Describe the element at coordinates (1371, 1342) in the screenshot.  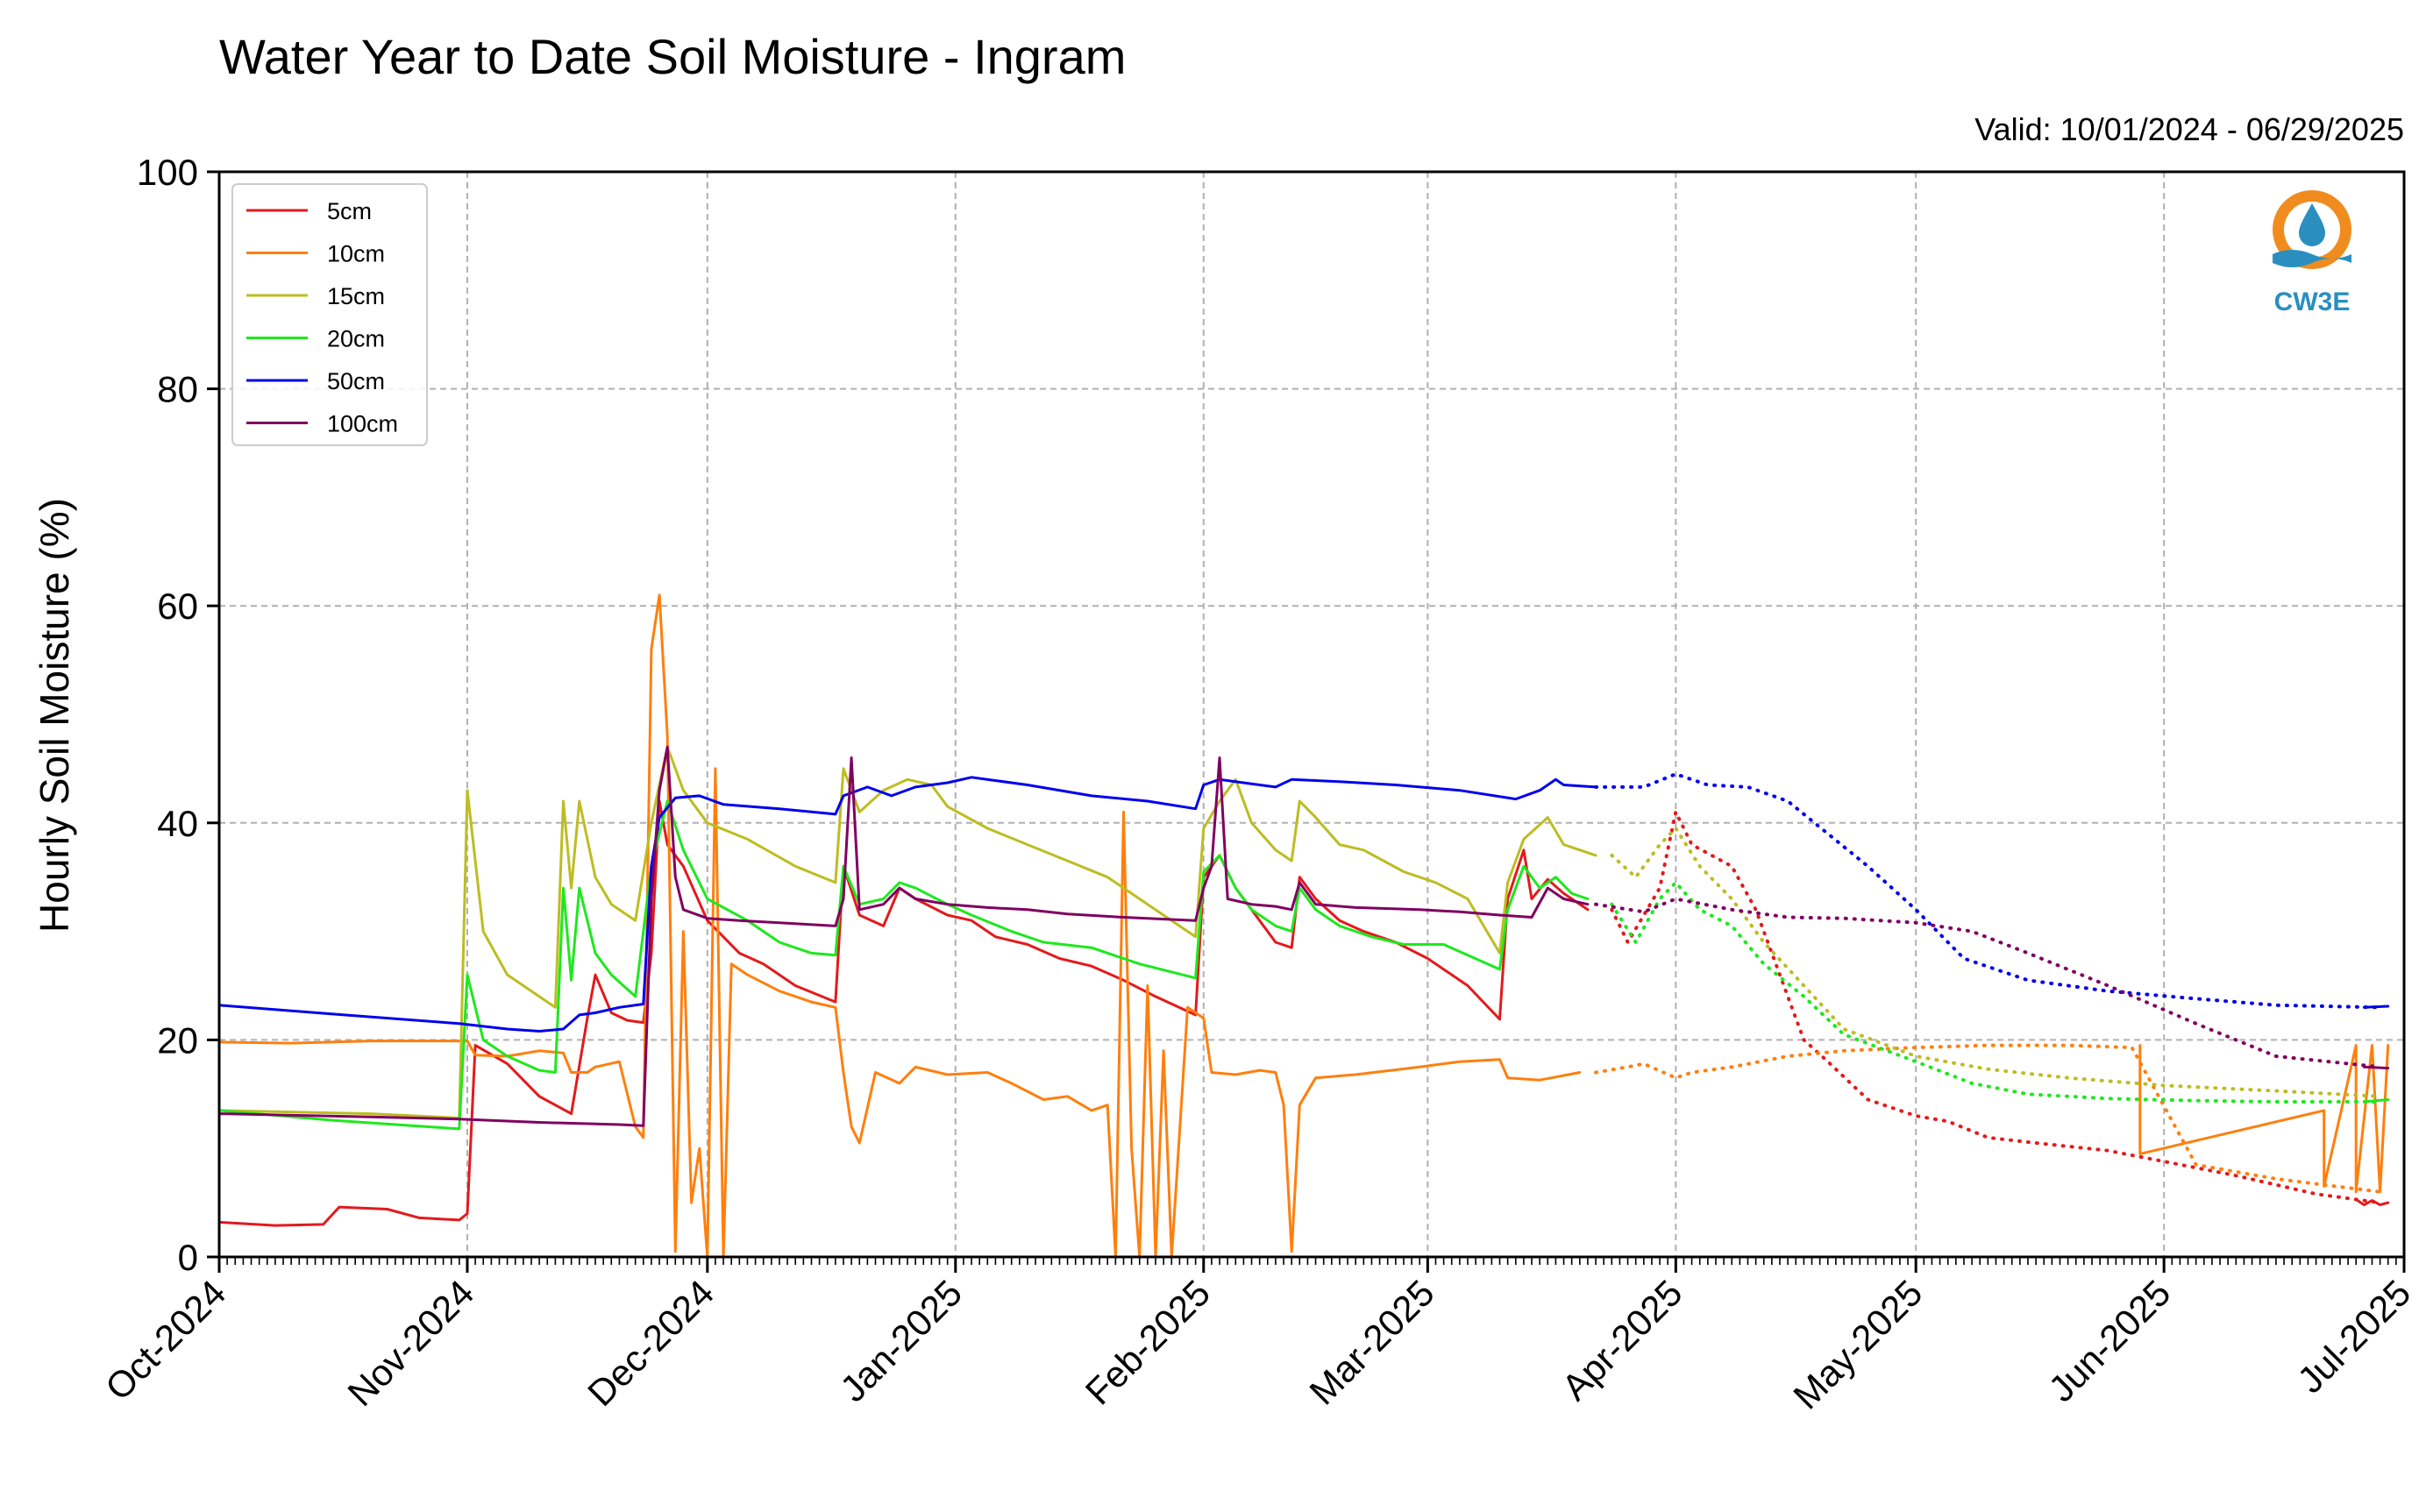
I see `x-tick-label: Mar-2025` at that location.